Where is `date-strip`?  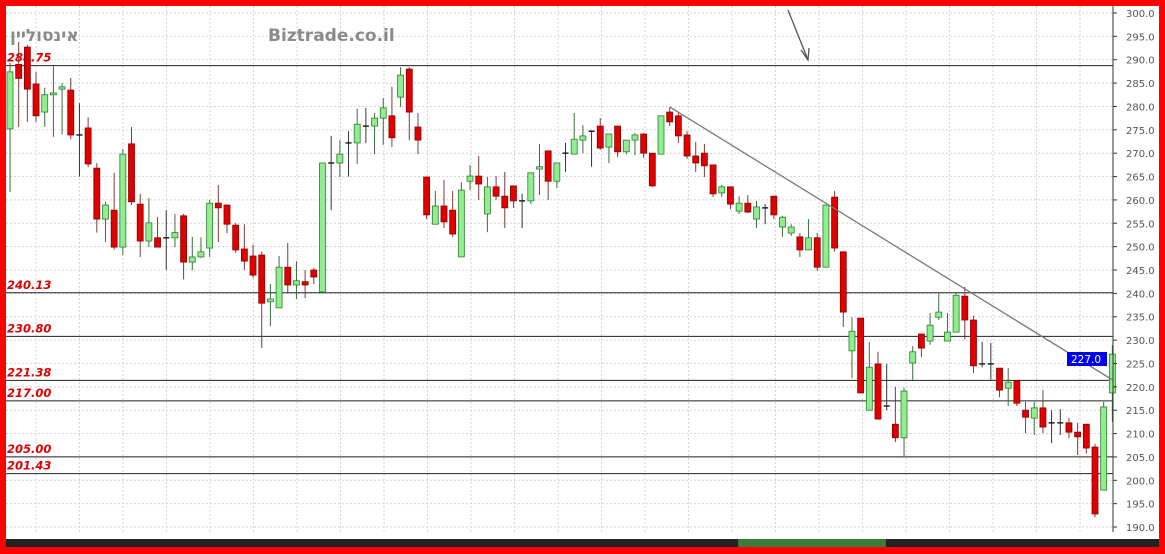 date-strip is located at coordinates (582, 543).